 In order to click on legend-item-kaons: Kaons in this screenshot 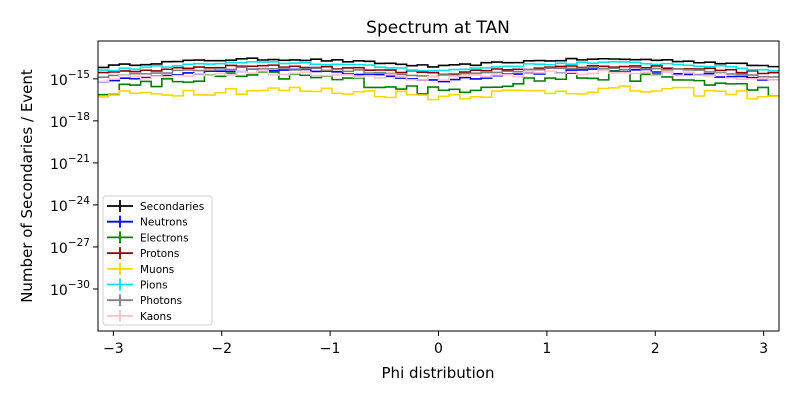, I will do `click(139, 316)`.